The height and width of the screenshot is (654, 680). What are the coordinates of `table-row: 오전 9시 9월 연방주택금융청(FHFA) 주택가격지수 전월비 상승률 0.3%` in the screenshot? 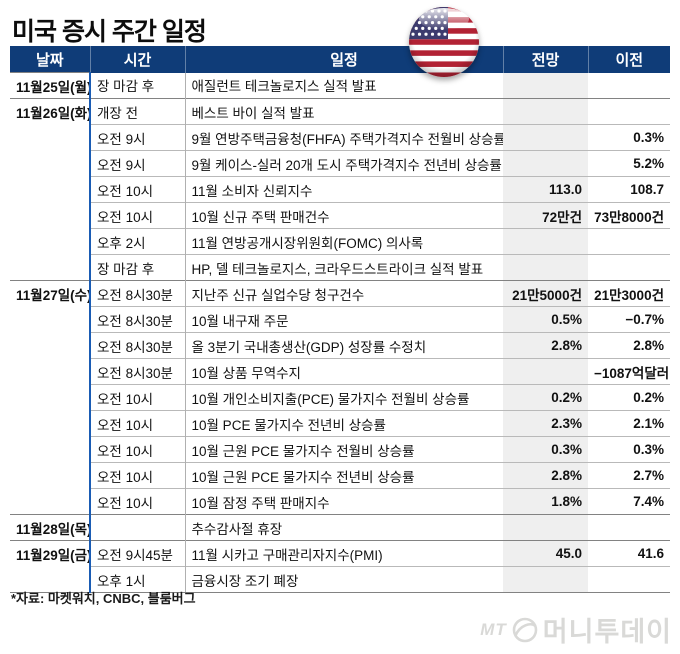 It's located at (340, 137).